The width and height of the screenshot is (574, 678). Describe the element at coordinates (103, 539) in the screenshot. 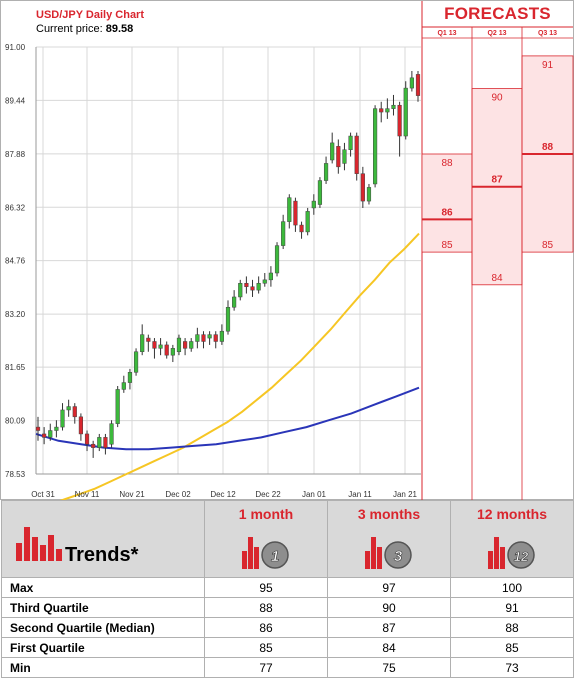

I see `trends-header-cell: Trends*` at that location.